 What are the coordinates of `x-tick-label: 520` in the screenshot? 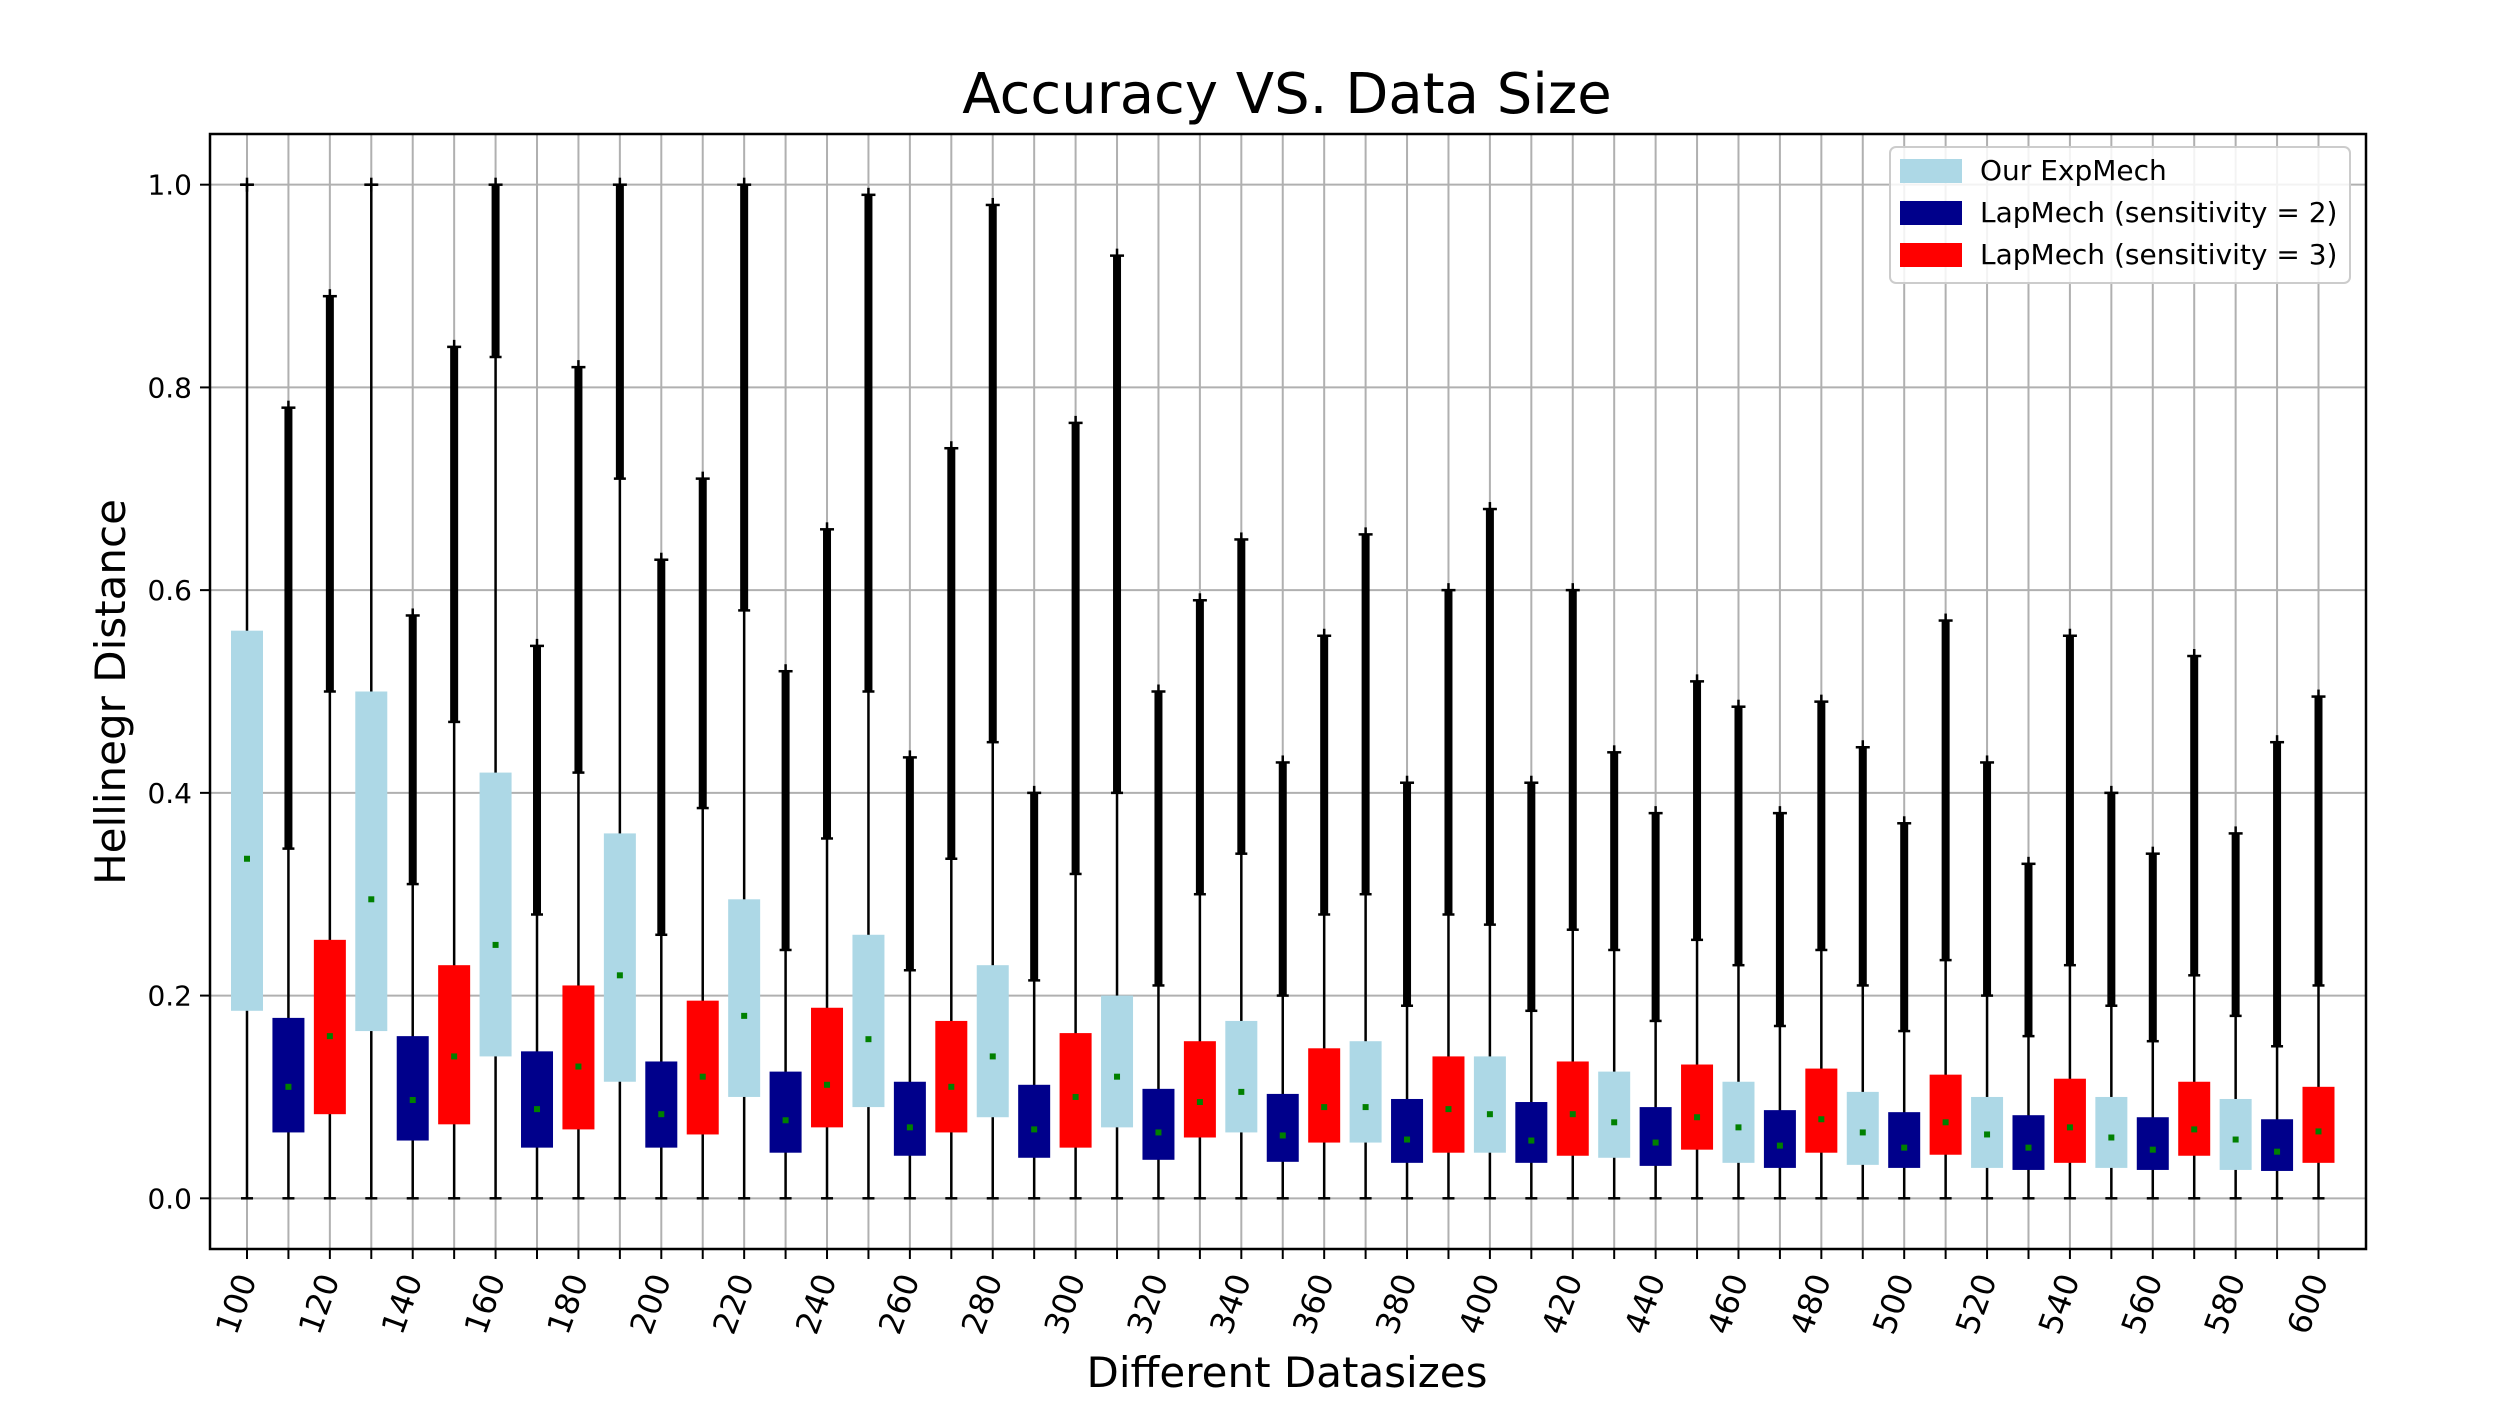 It's located at (1976, 1304).